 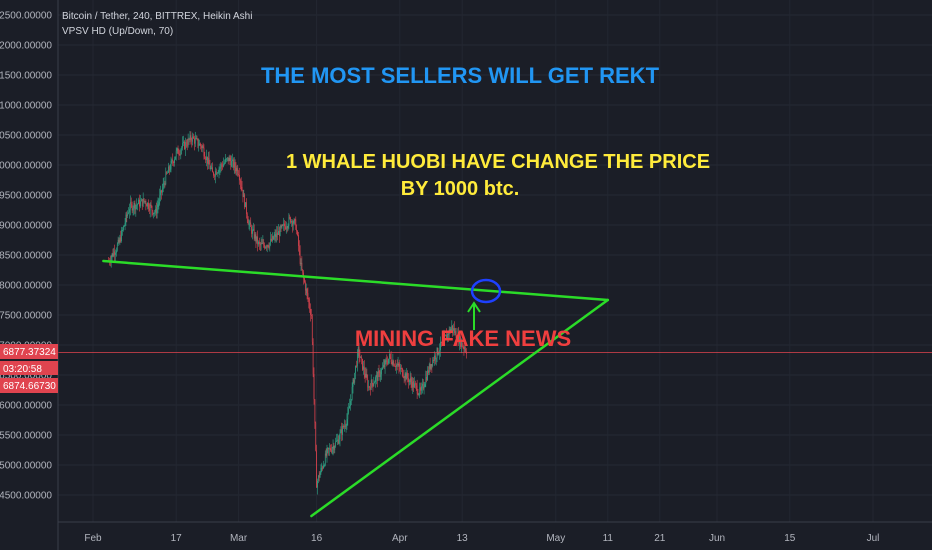 I want to click on x-axis: Feb 17 Mar 16 Apr 13 May 11 21 Jun 15 Jul, so click(x=495, y=532).